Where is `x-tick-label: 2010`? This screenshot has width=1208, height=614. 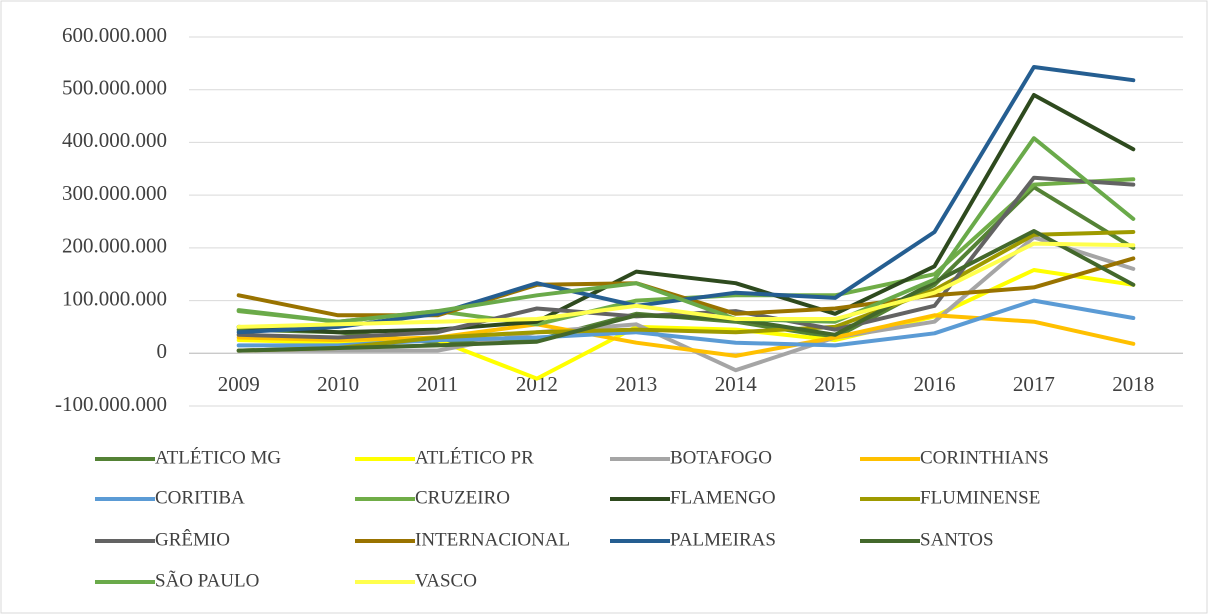
x-tick-label: 2010 is located at coordinates (338, 384).